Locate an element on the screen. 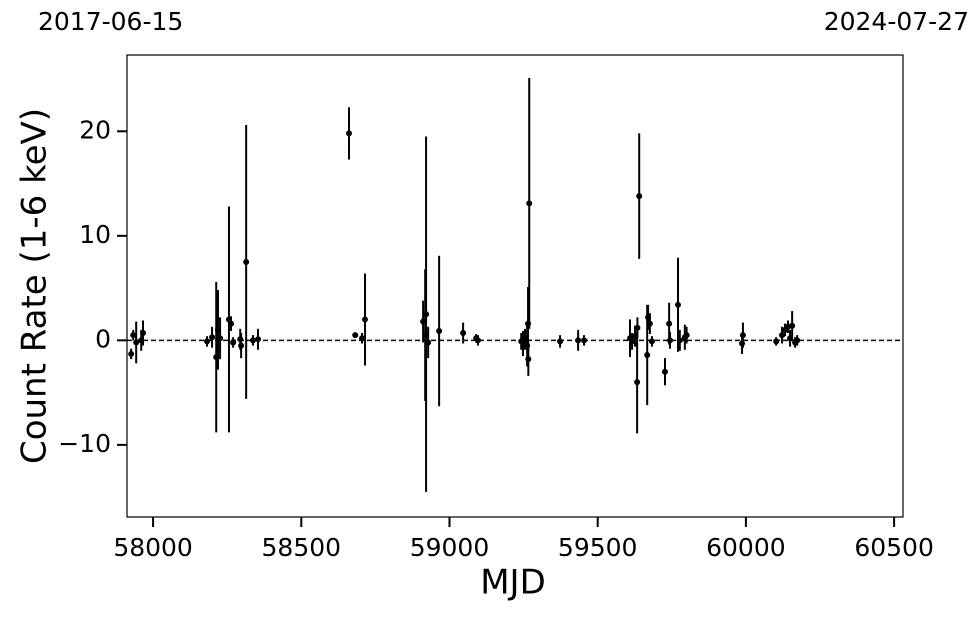 The image size is (980, 617). x-tick-label: 60000 is located at coordinates (746, 547).